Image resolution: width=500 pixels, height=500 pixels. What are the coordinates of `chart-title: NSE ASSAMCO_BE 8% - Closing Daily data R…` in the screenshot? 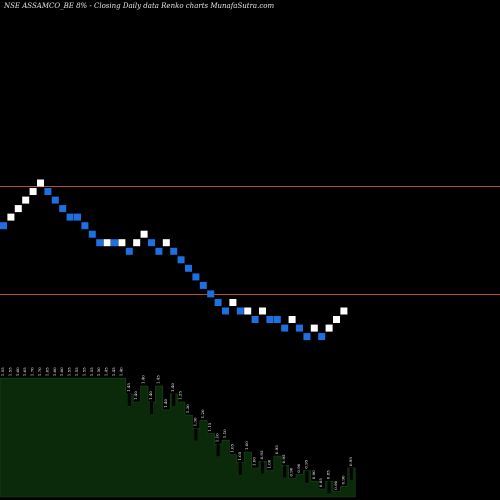 It's located at (139, 6).